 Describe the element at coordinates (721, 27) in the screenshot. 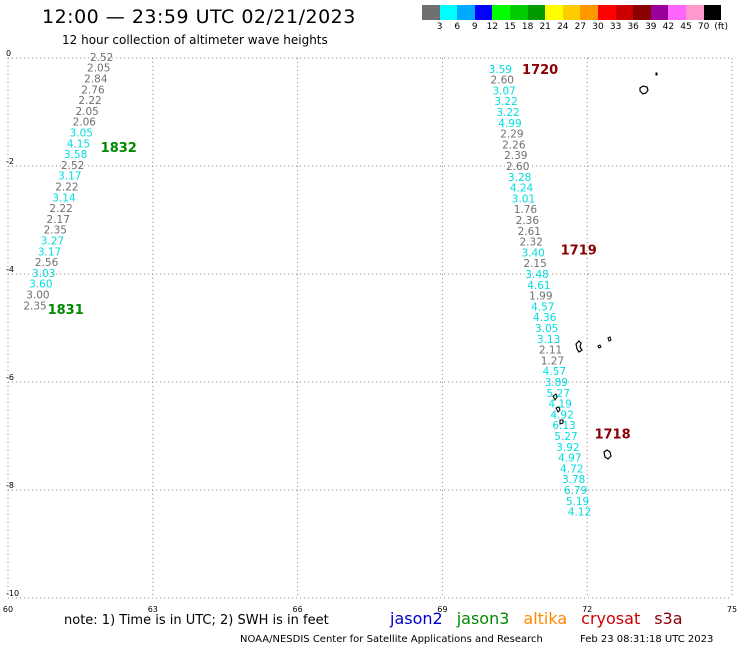

I see `legend-label: (ft)` at that location.